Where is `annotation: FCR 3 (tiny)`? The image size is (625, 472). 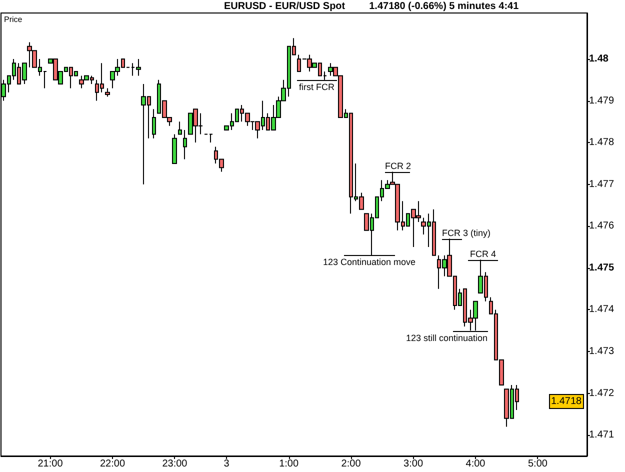
annotation: FCR 3 (tiny) is located at coordinates (466, 233).